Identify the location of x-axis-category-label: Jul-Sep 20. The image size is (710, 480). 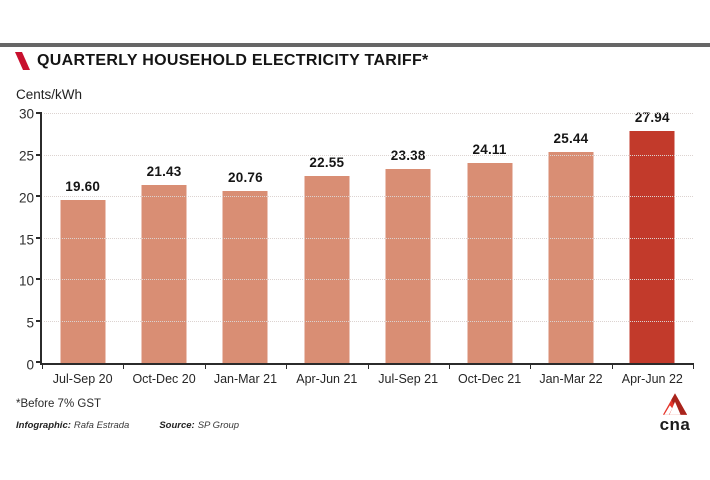
(82, 379).